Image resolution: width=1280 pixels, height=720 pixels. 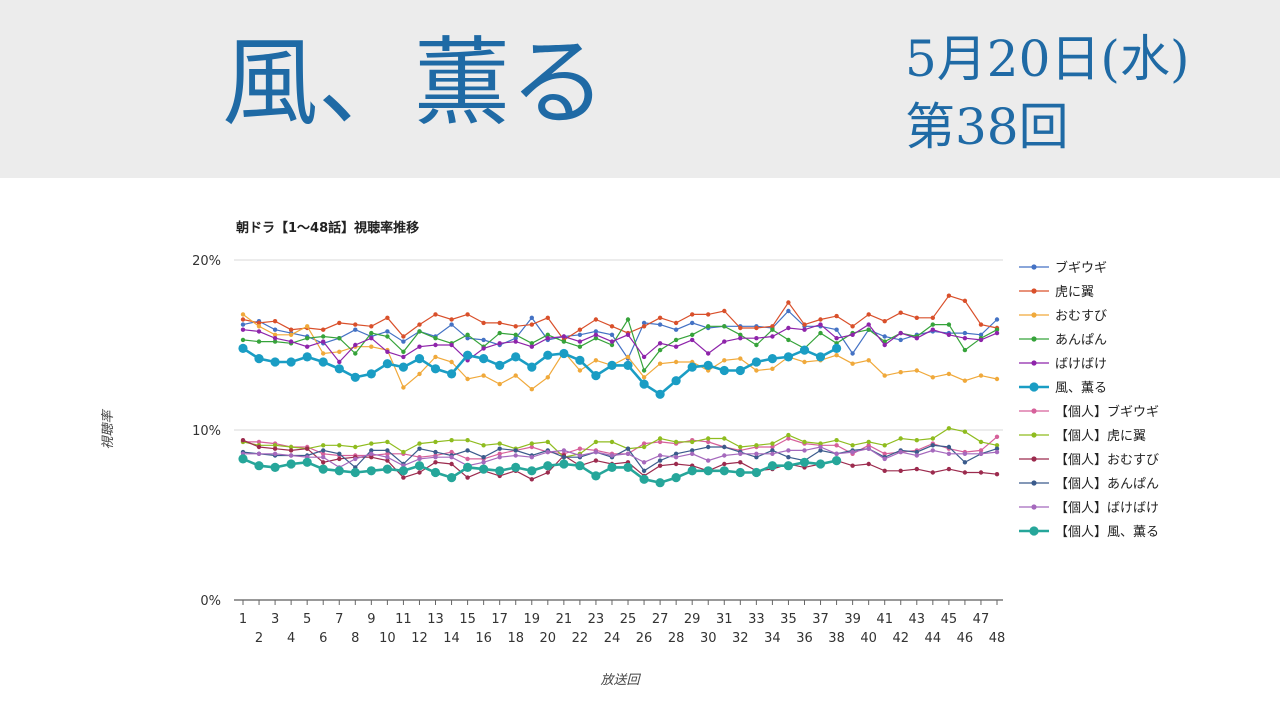 What do you see at coordinates (1107, 508) in the screenshot?
I see `legend-label: 【個人】ばけばけ` at bounding box center [1107, 508].